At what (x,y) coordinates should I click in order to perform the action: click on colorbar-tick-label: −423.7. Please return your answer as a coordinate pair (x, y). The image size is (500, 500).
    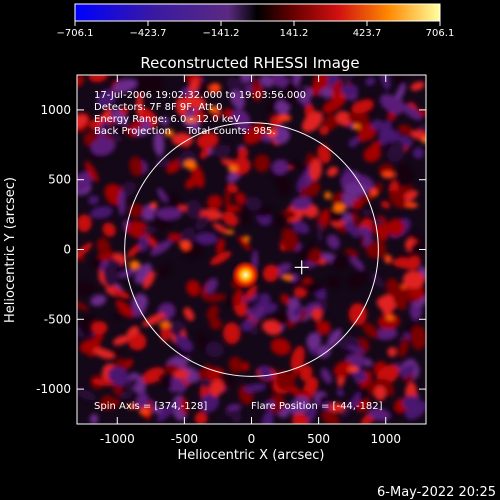
    Looking at the image, I should click on (147, 33).